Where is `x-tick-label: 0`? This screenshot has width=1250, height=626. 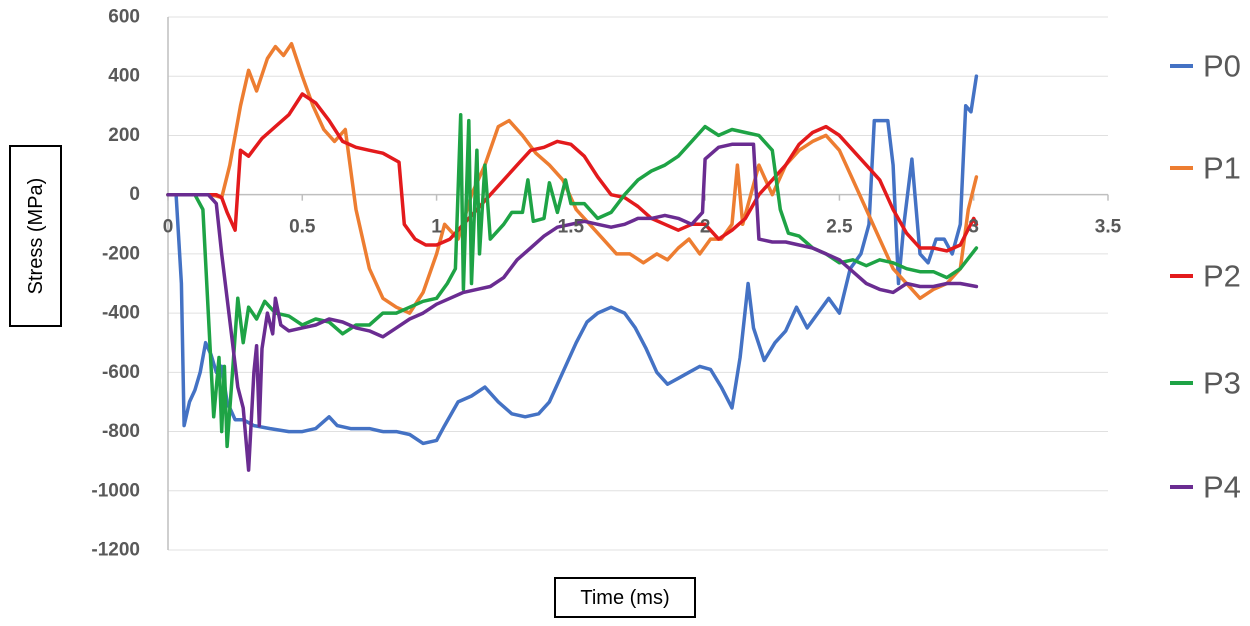 x-tick-label: 0 is located at coordinates (168, 227).